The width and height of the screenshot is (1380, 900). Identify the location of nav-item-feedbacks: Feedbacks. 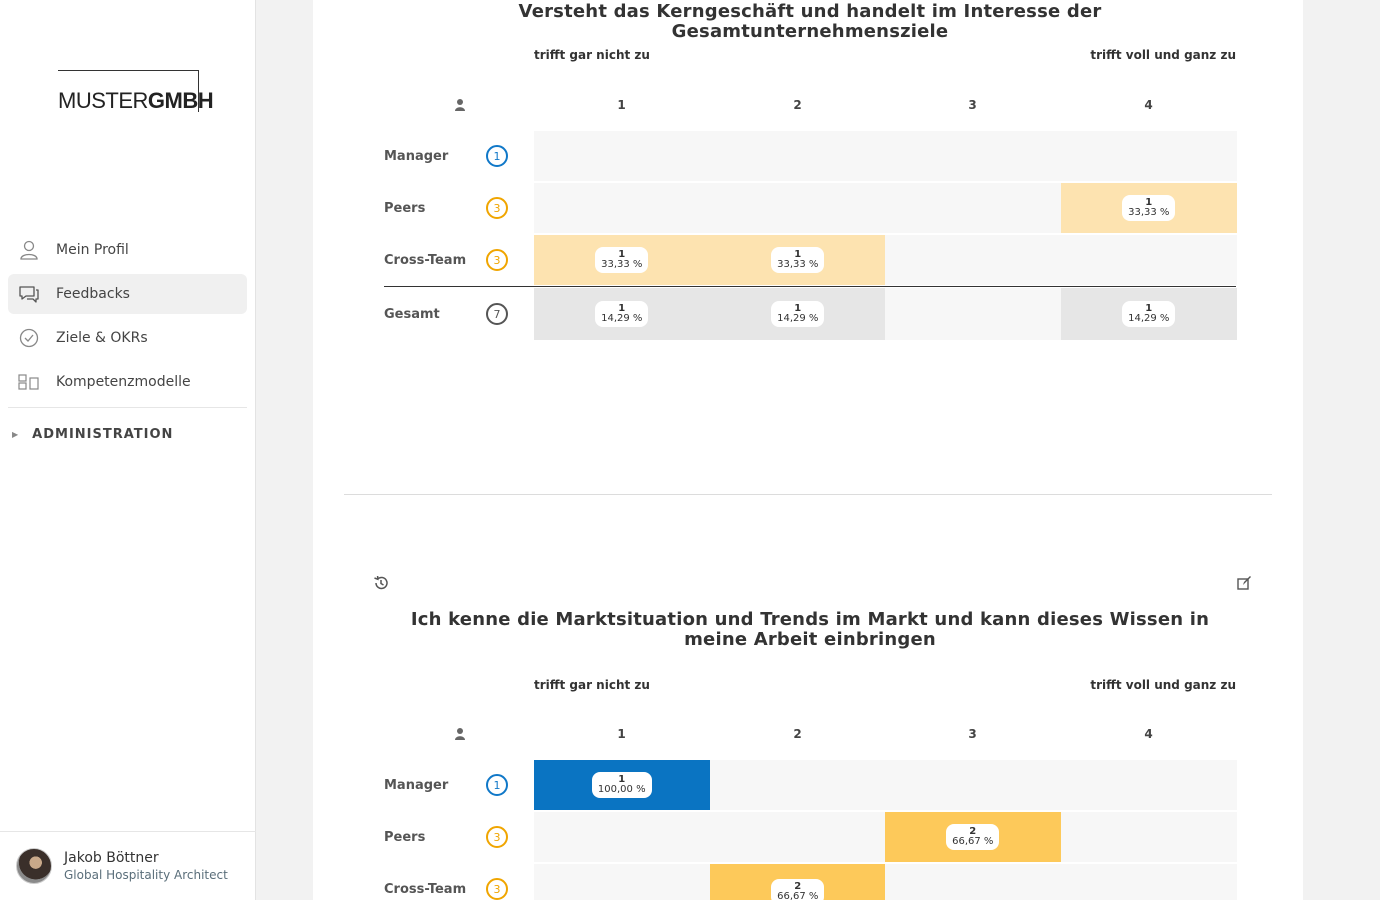
(127, 294).